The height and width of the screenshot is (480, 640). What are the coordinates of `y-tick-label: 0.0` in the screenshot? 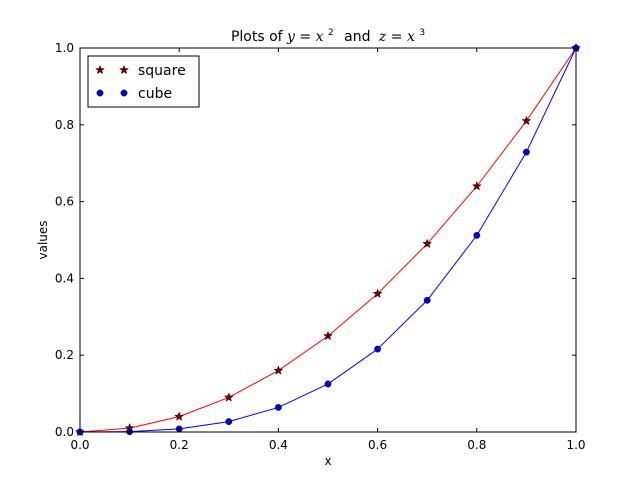 It's located at (64, 432).